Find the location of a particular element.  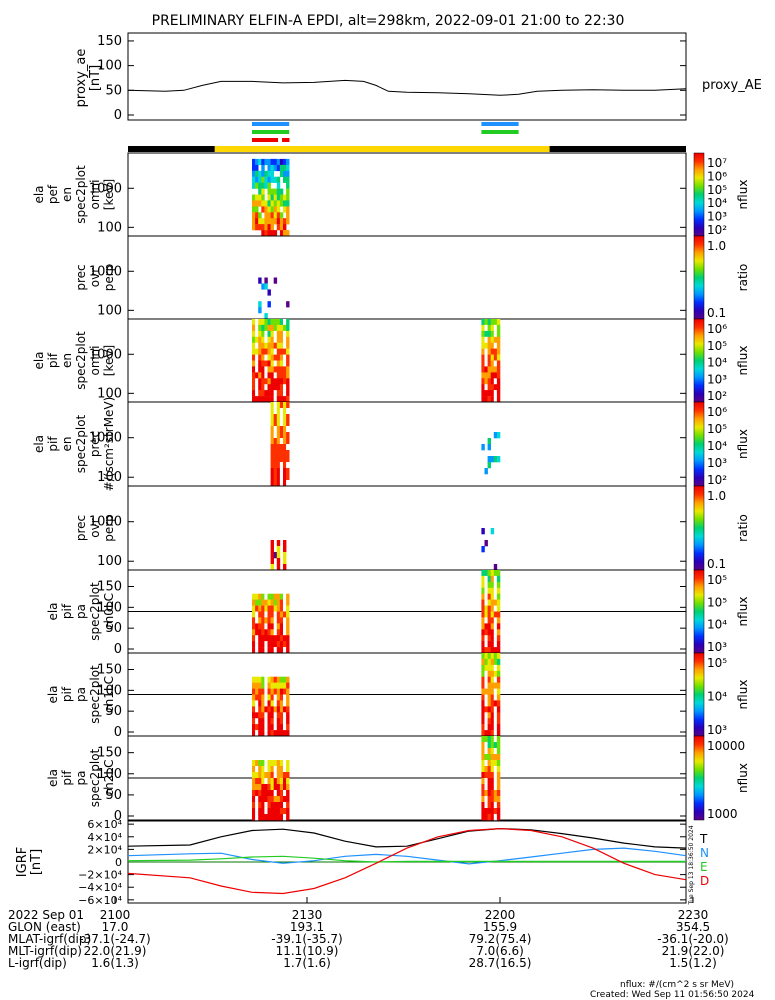

colorbar-tick-label: 0.1 is located at coordinates (716, 564).